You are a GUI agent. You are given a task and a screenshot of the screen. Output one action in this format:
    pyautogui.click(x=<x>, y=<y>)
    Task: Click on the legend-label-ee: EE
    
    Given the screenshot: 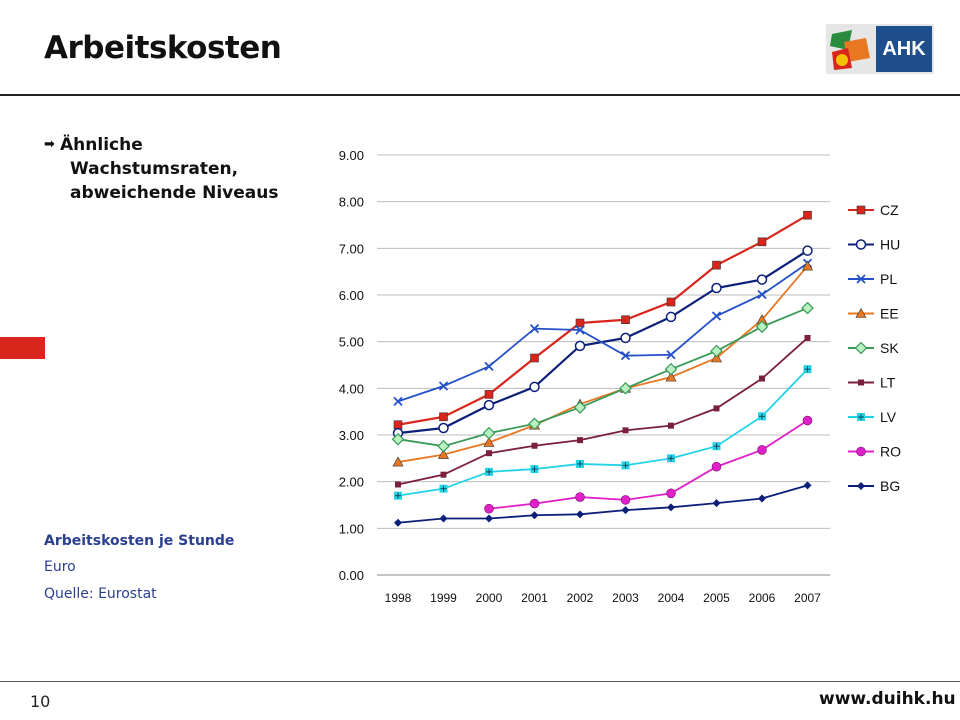 What is the action you would take?
    pyautogui.click(x=889, y=314)
    